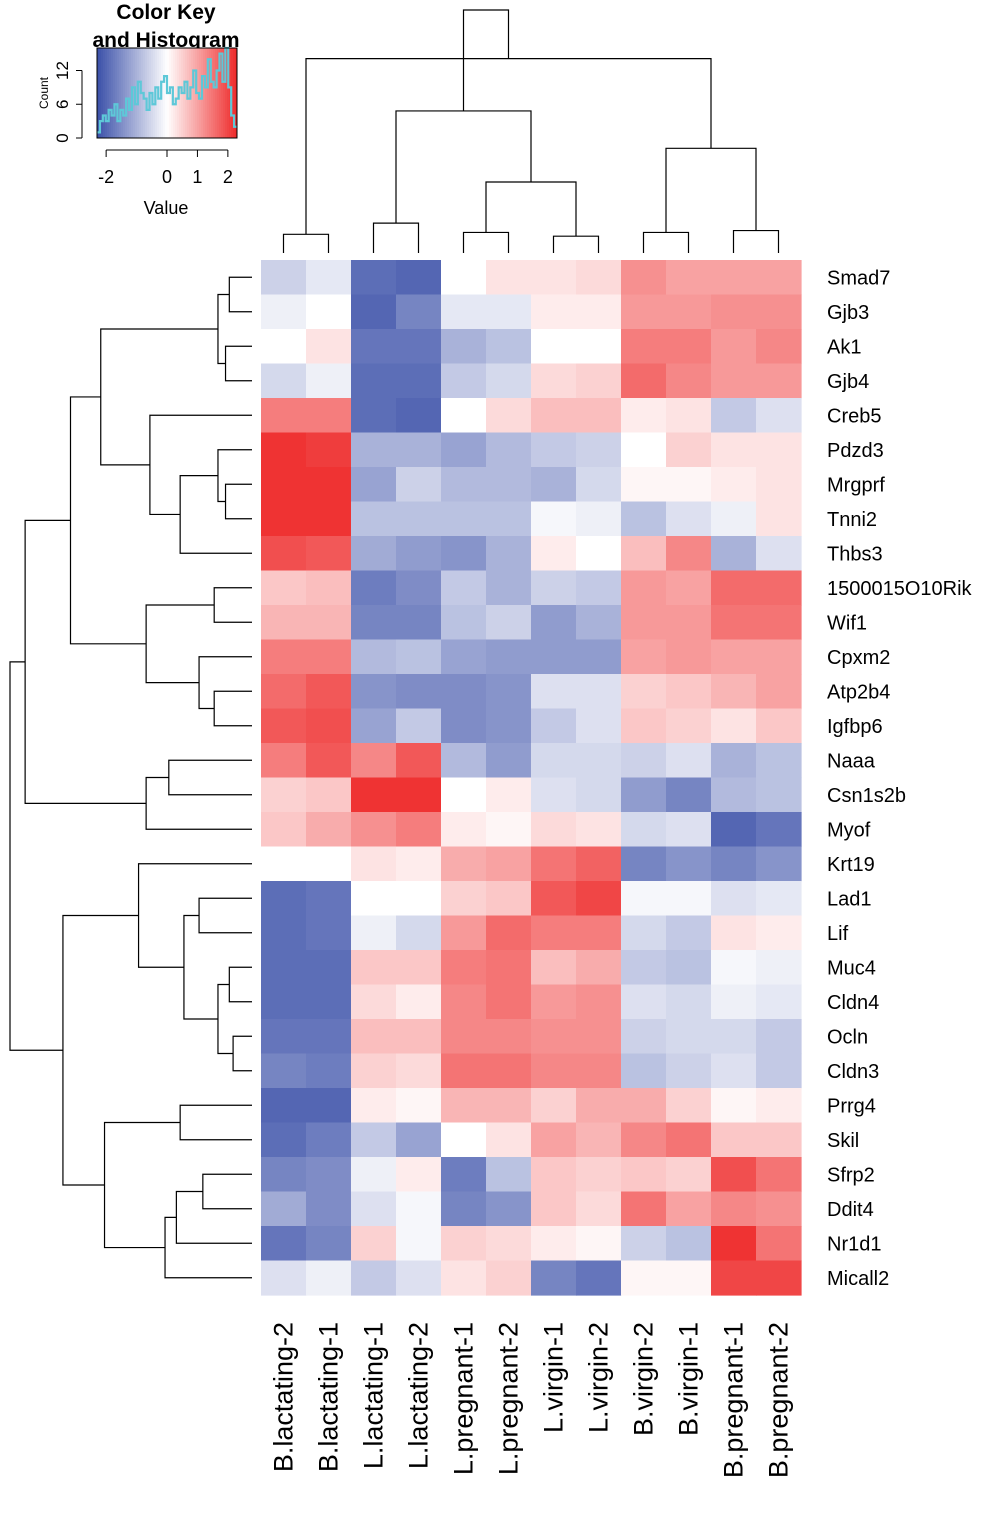 This screenshot has height=1534, width=1000. I want to click on column-label: B.pregnant-1, so click(734, 1400).